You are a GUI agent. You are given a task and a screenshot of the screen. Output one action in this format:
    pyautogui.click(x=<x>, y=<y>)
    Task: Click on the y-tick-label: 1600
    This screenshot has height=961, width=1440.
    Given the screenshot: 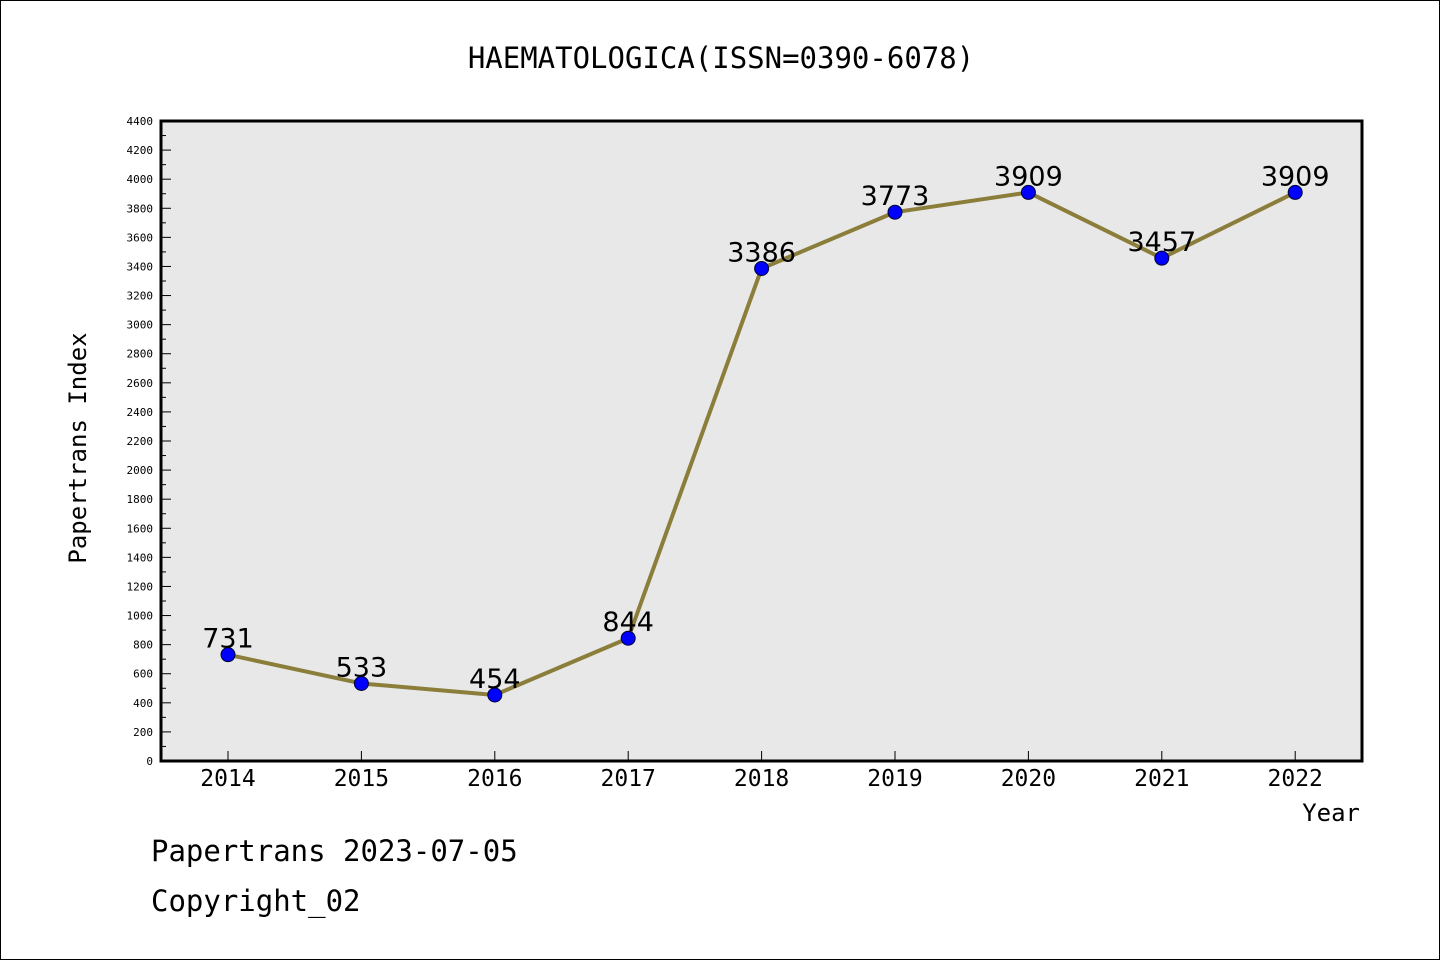 What is the action you would take?
    pyautogui.click(x=140, y=528)
    